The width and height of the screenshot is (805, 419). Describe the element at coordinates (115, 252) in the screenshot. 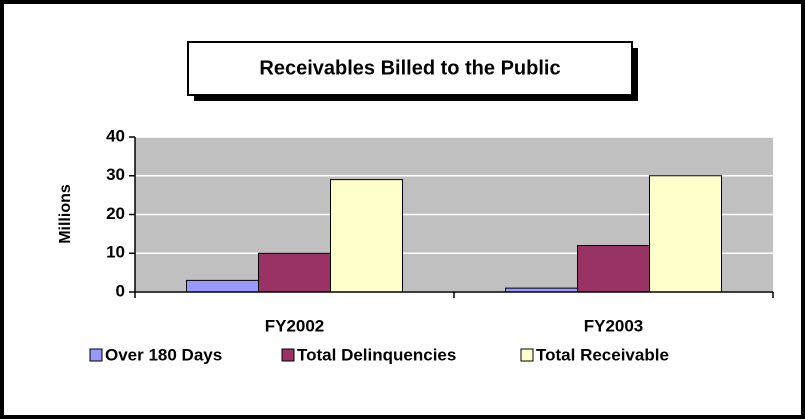

I see `y-tick-label: 10` at that location.